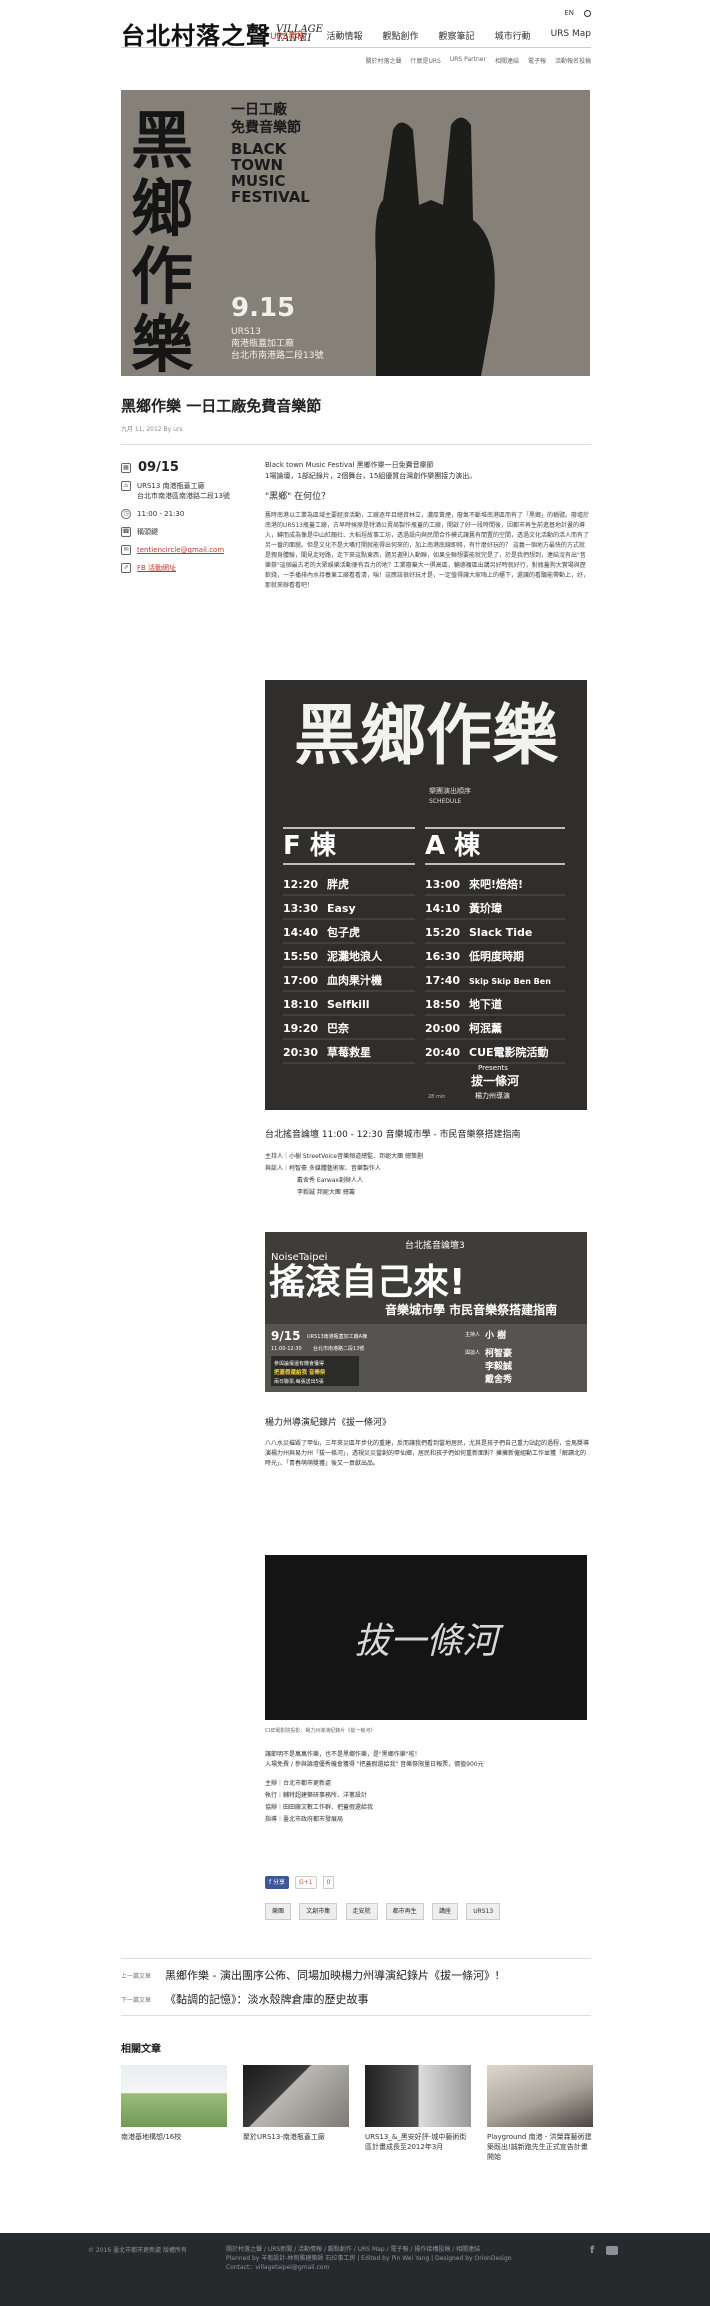 The width and height of the screenshot is (710, 2306). What do you see at coordinates (277, 355) in the screenshot?
I see `hero-place3: 台北市南港路二段13號` at bounding box center [277, 355].